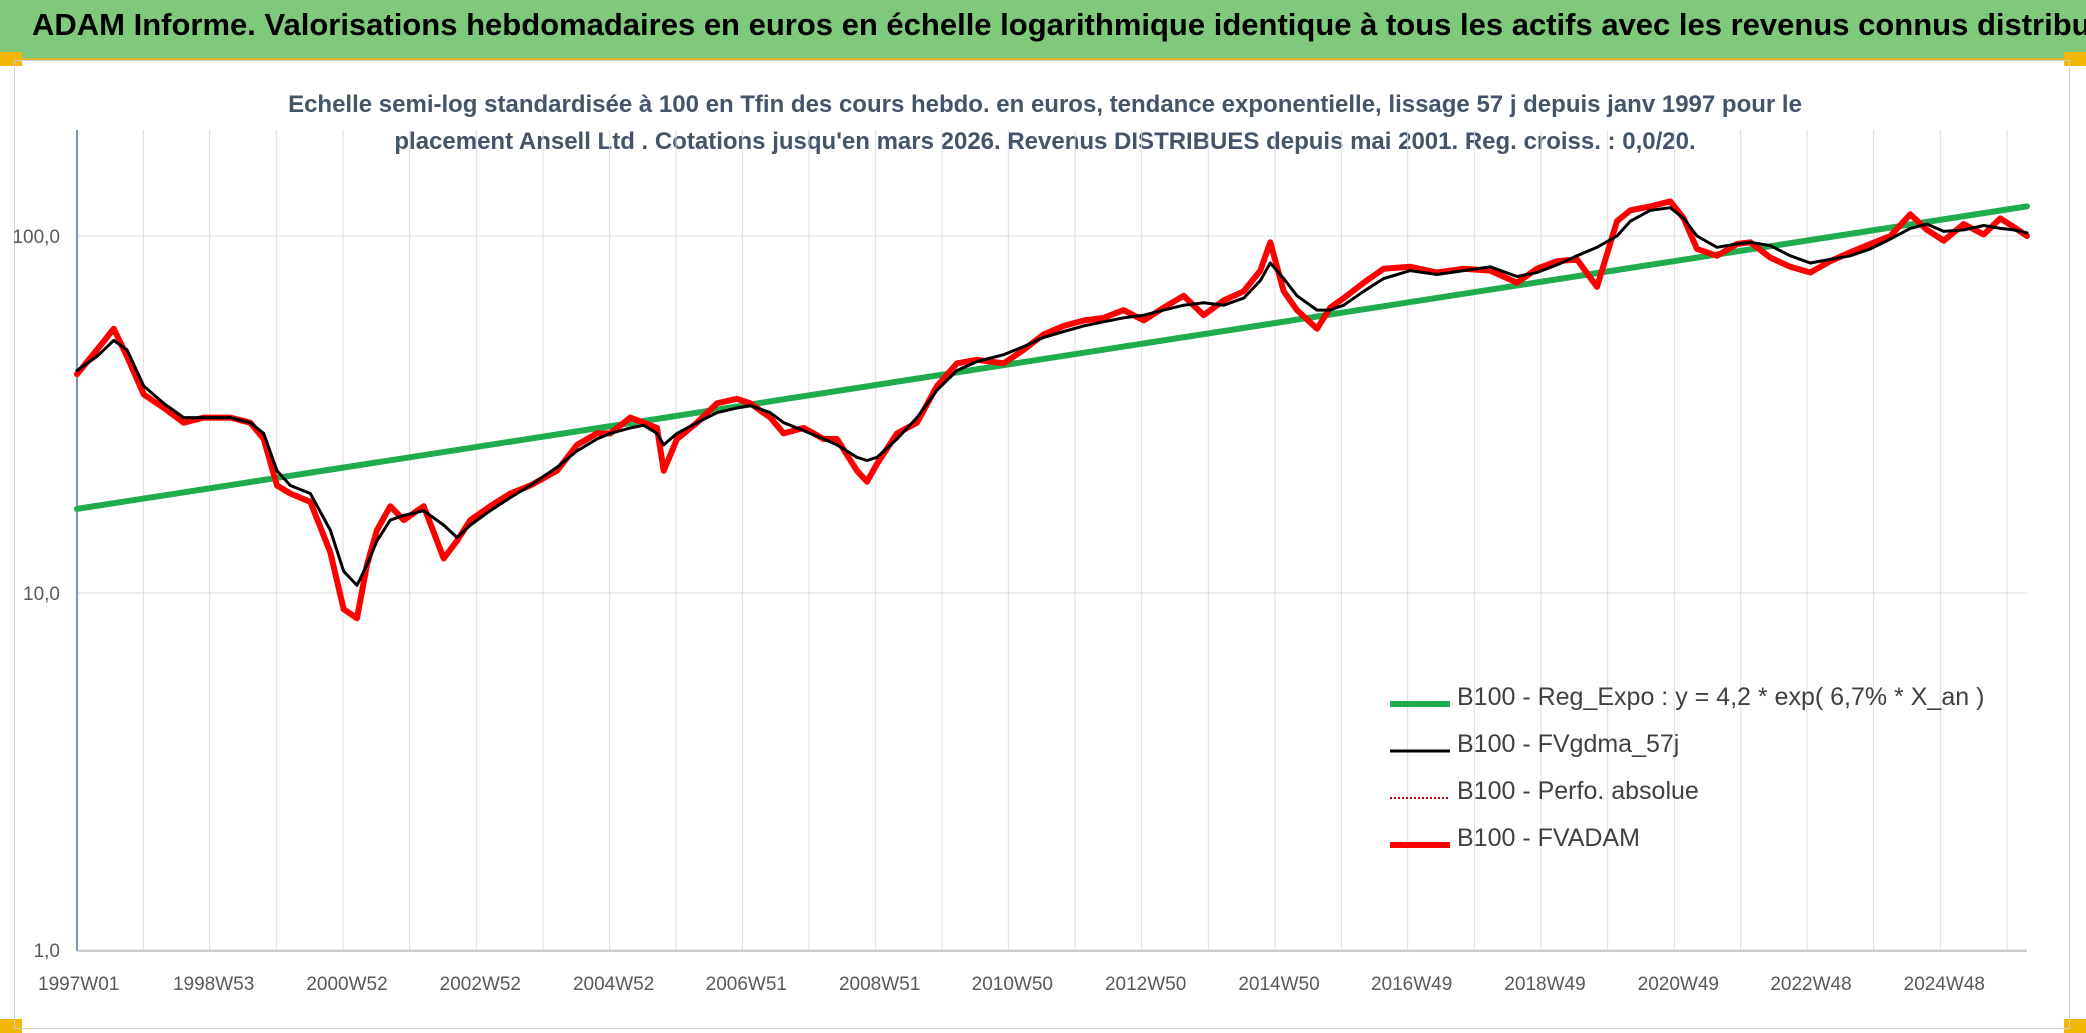 The width and height of the screenshot is (2086, 1033). What do you see at coordinates (1420, 704) in the screenshot?
I see `legend-swatch-reg-expo` at bounding box center [1420, 704].